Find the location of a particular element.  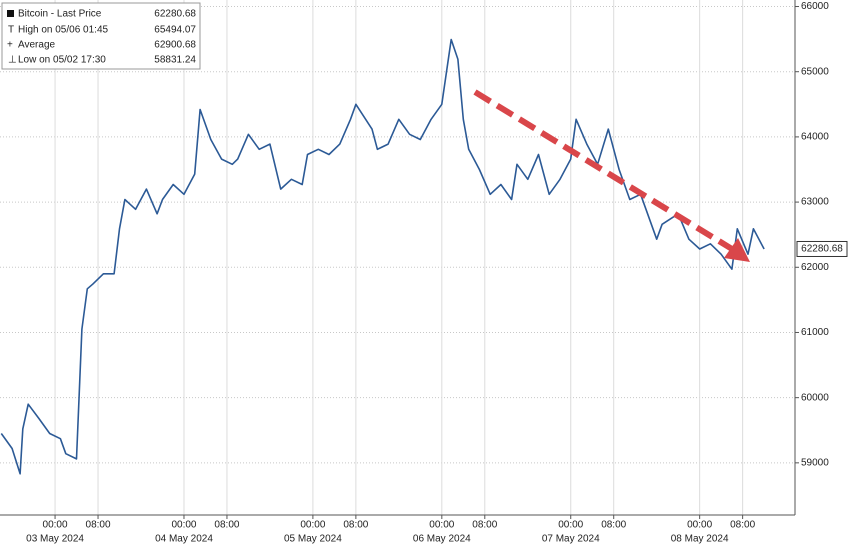

trend-arrow is located at coordinates (611, 175).